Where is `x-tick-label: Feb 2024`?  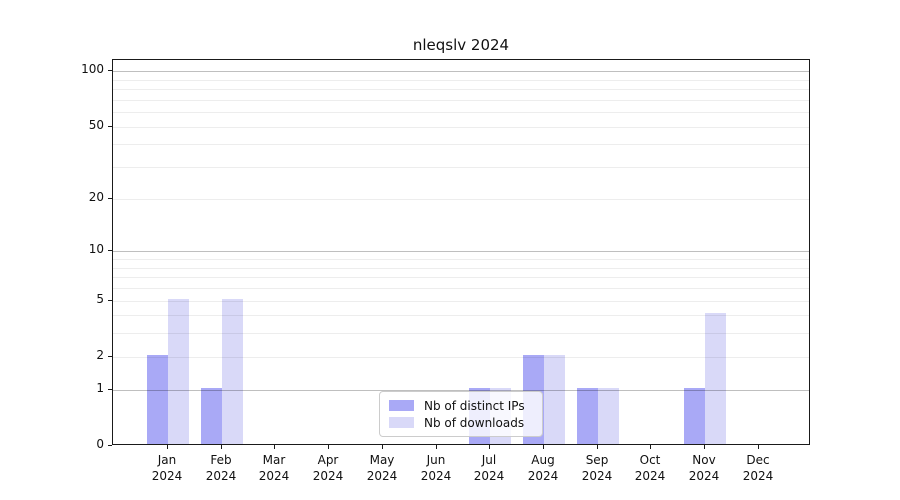
x-tick-label: Feb 2024 is located at coordinates (221, 468).